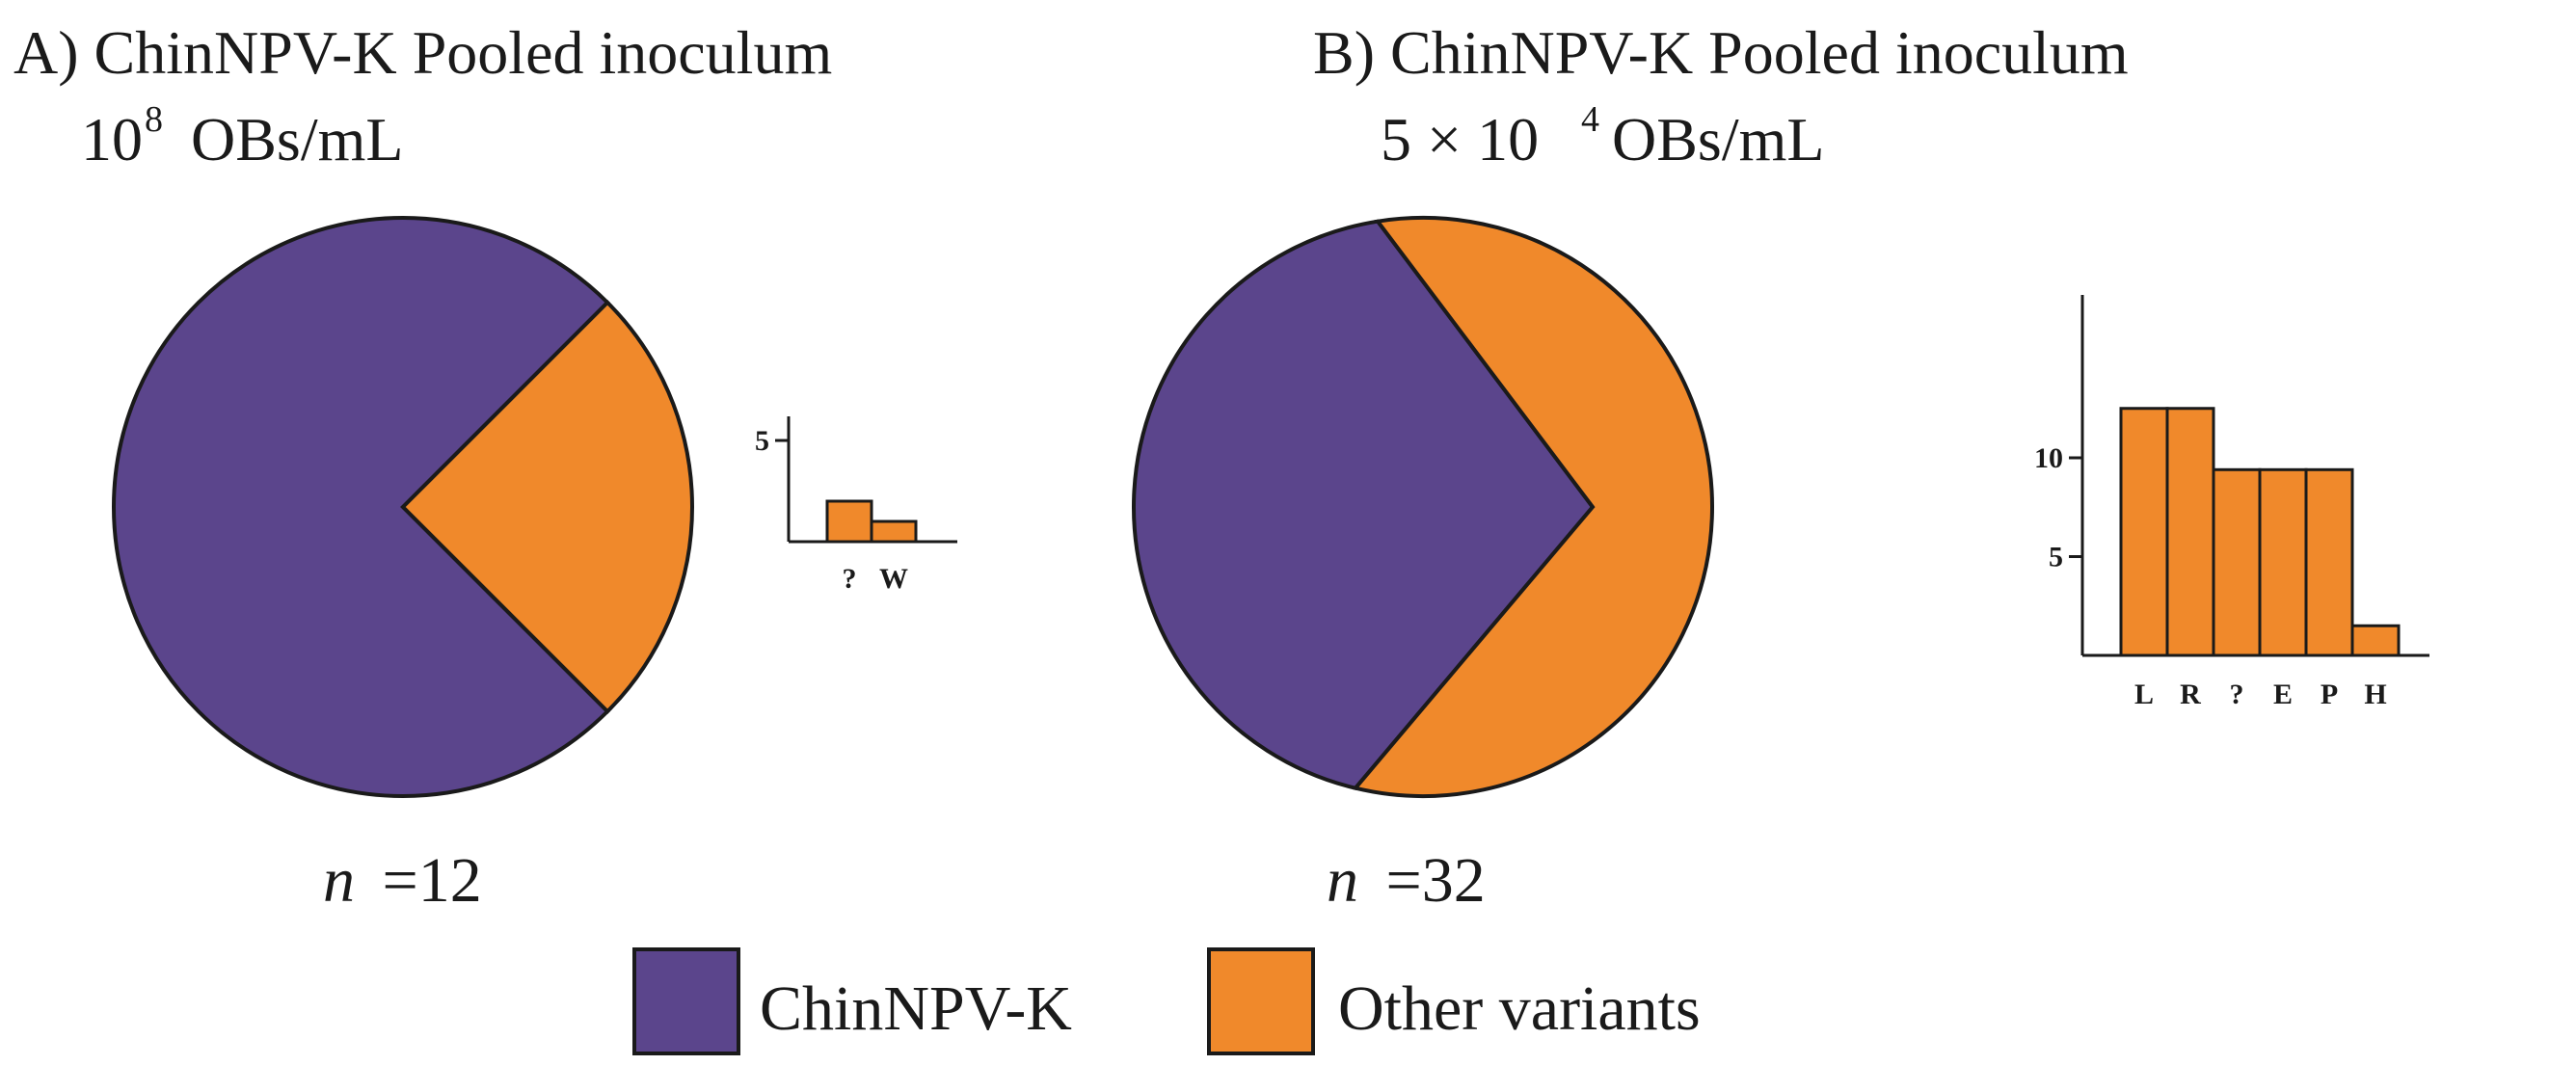 The width and height of the screenshot is (2576, 1092). What do you see at coordinates (339, 880) in the screenshot?
I see `panel-a-n-symbol: n` at bounding box center [339, 880].